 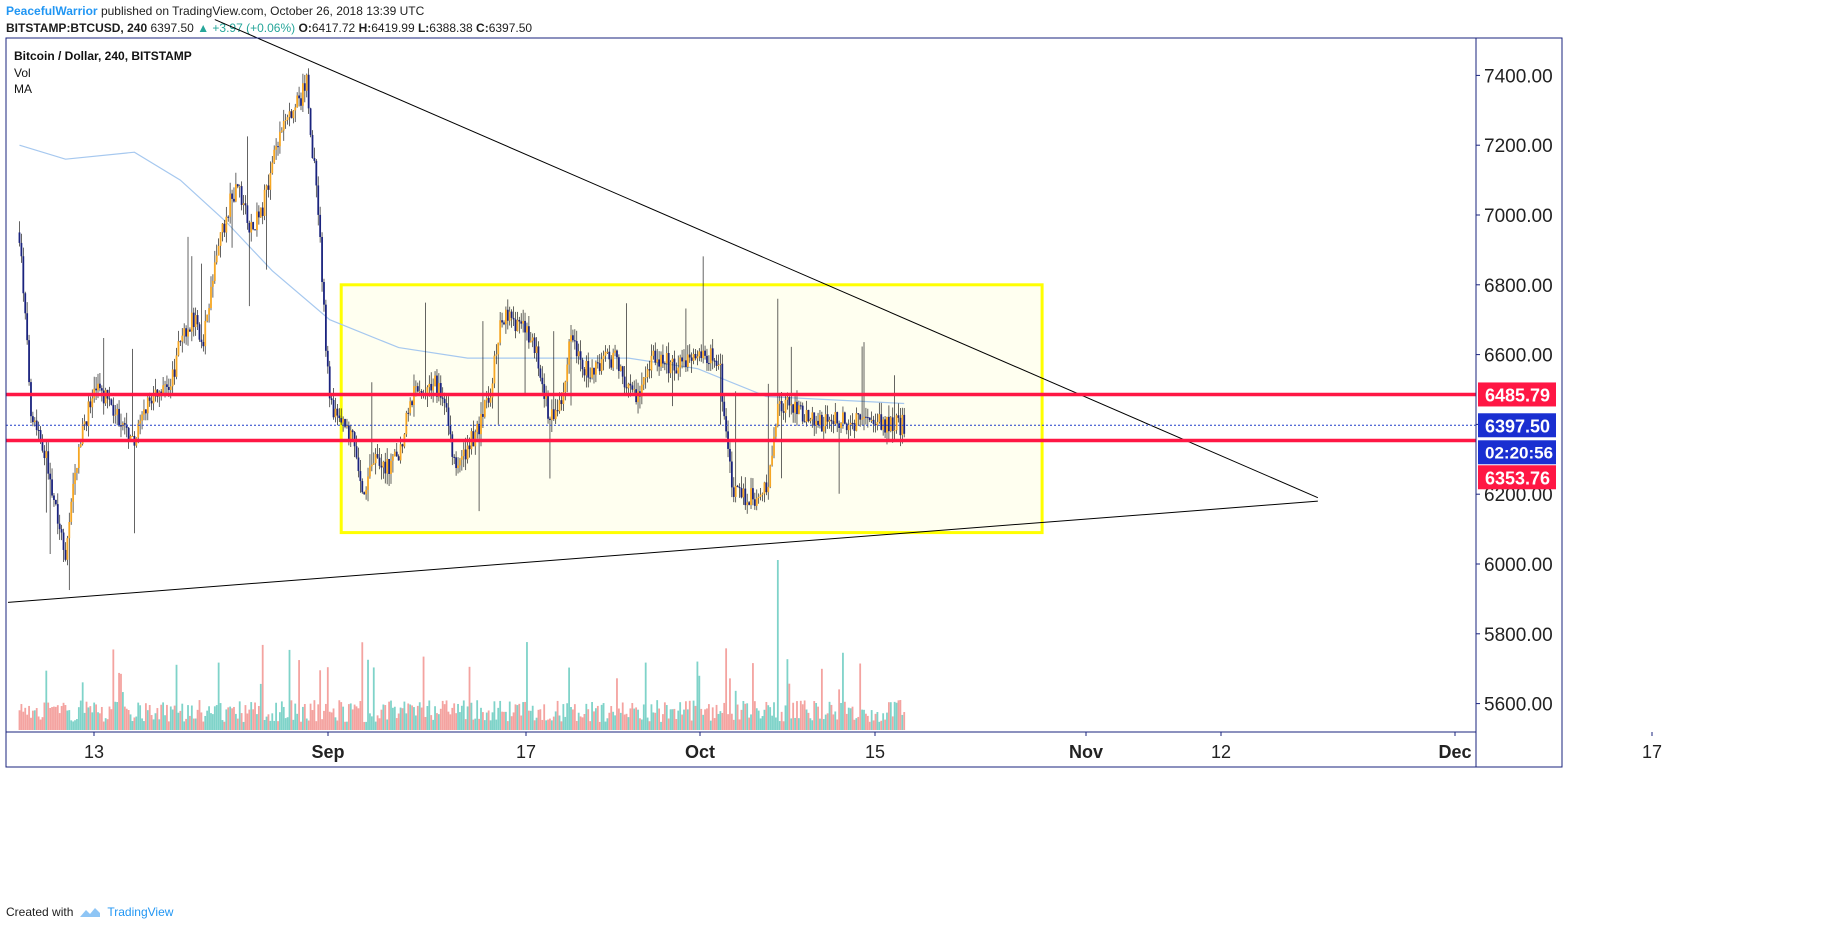 I want to click on support-price-tag: 6353.76, so click(x=1517, y=478).